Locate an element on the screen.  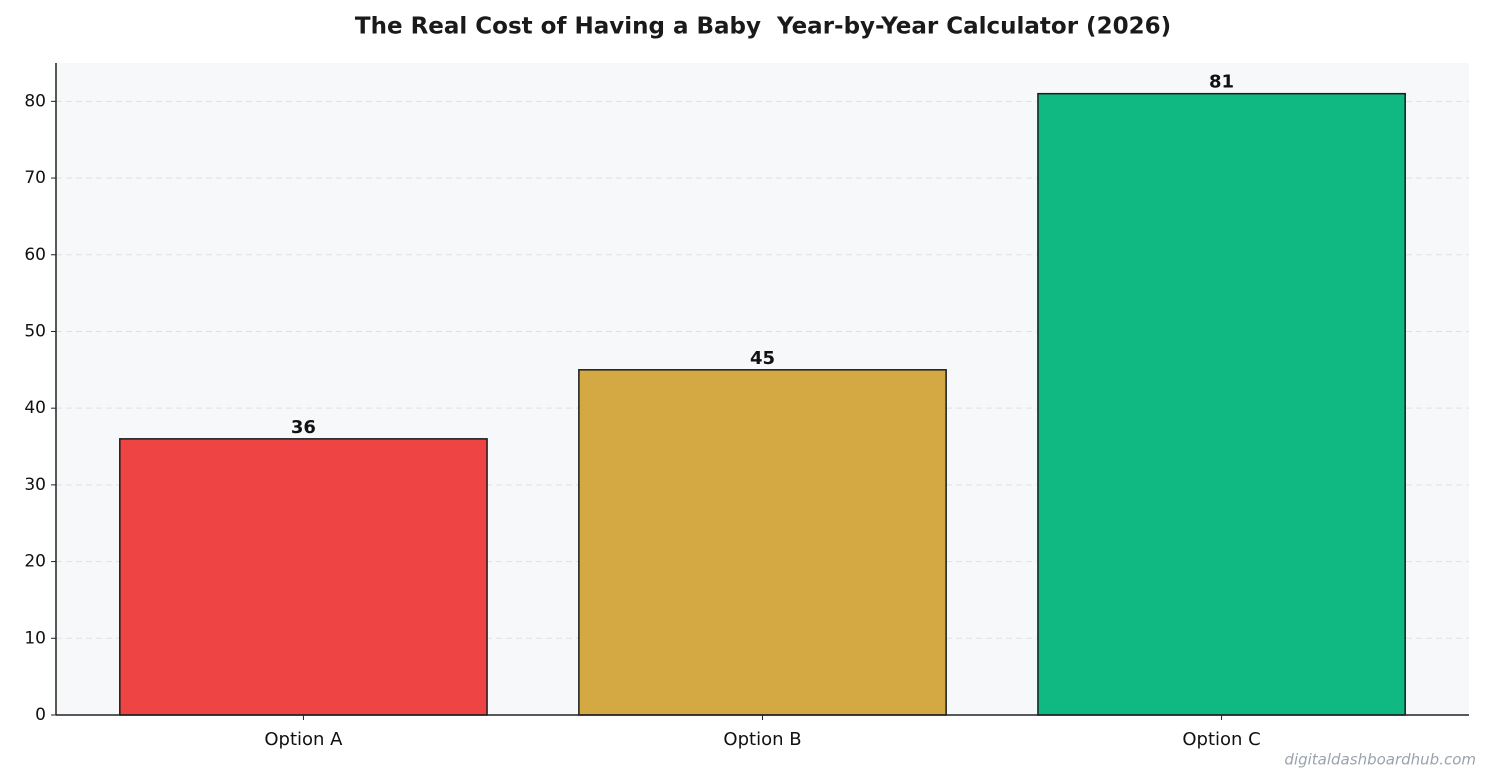
y-tick-label: 10 is located at coordinates (35, 638).